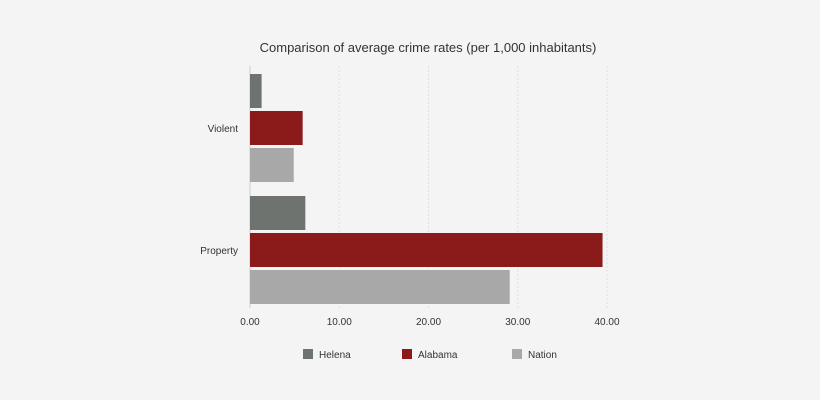 The height and width of the screenshot is (400, 820). Describe the element at coordinates (219, 251) in the screenshot. I see `category-label: Property` at that location.